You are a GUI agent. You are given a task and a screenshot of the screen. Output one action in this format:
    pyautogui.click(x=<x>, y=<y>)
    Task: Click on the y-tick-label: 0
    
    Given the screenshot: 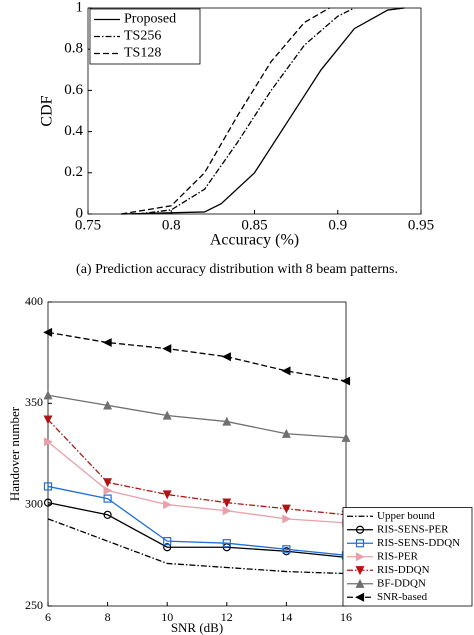 What is the action you would take?
    pyautogui.click(x=80, y=213)
    